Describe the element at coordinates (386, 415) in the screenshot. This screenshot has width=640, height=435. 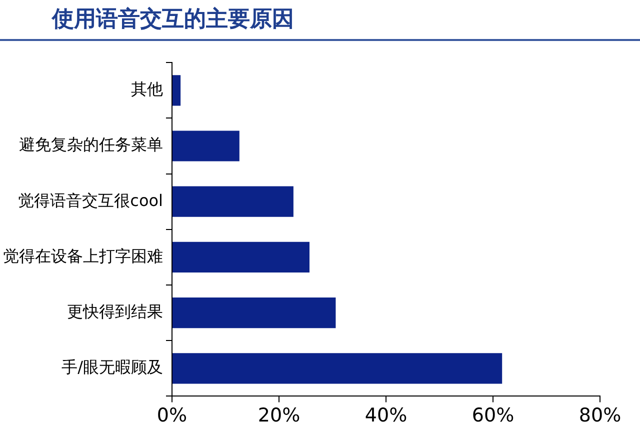
I see `x-tick-label: 40%` at that location.